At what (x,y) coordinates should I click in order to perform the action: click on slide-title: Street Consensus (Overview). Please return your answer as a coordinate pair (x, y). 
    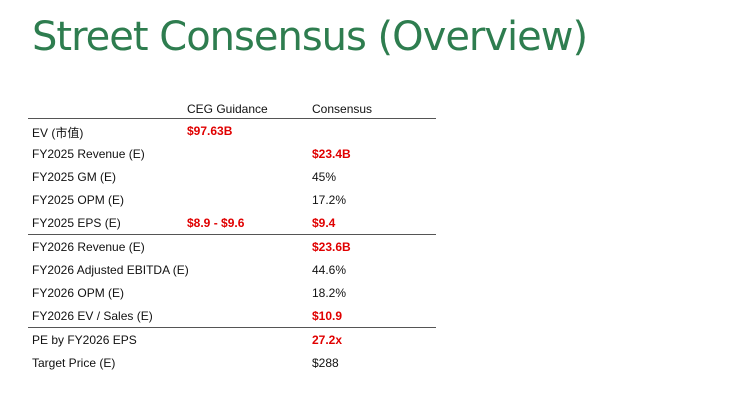
    Looking at the image, I should click on (310, 37).